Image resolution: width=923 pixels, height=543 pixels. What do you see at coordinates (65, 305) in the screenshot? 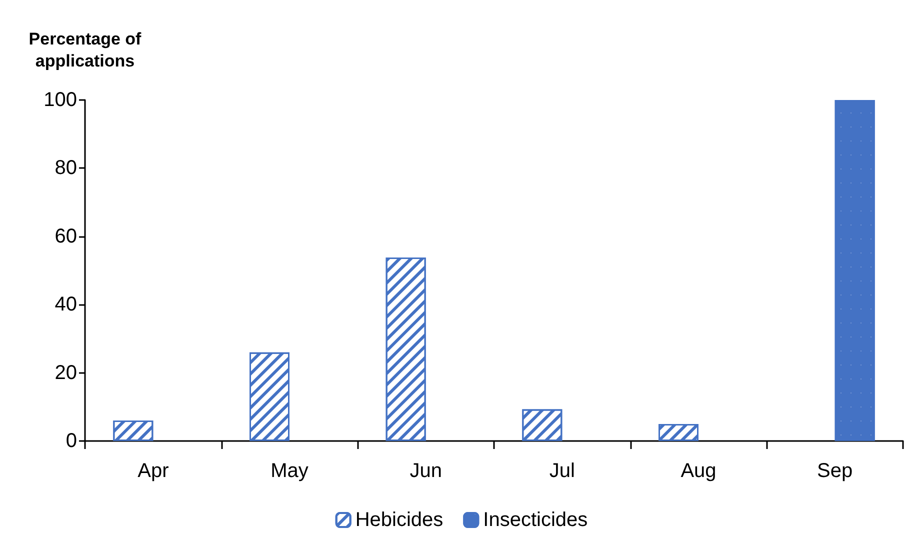
I see `y-tick-label: 40` at bounding box center [65, 305].